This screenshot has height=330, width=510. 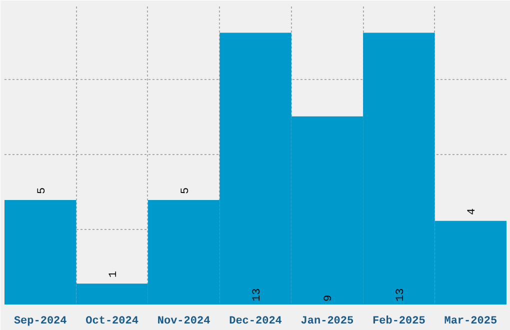 What do you see at coordinates (329, 298) in the screenshot?
I see `data-label: 9` at bounding box center [329, 298].